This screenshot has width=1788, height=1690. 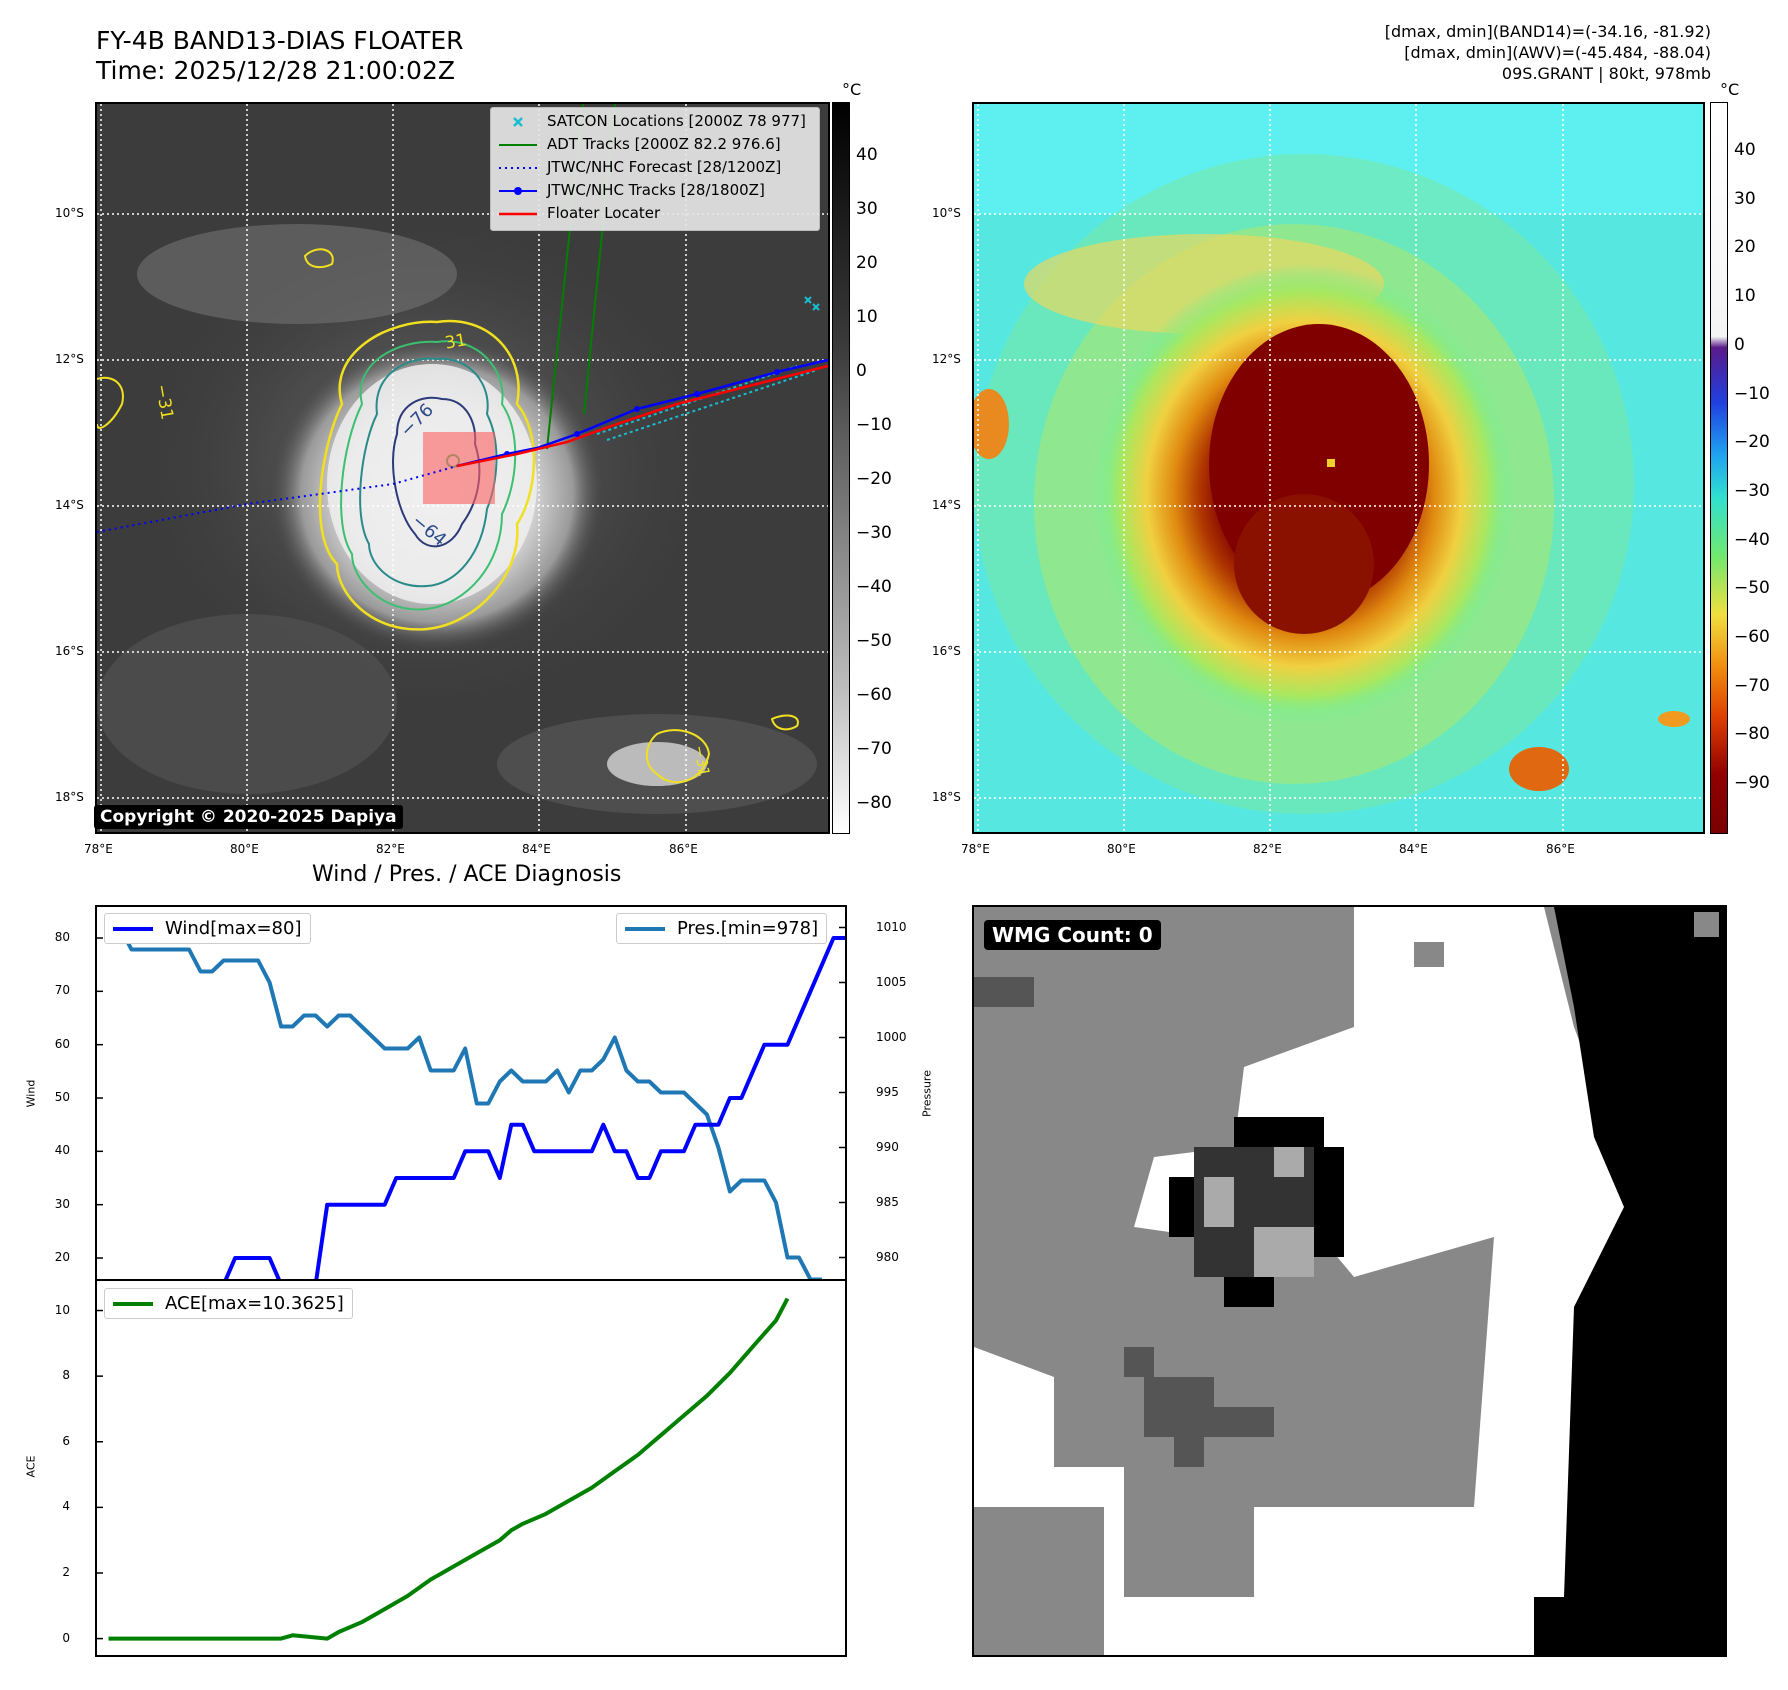 What do you see at coordinates (62, 990) in the screenshot?
I see `axis-tick-label: 70` at bounding box center [62, 990].